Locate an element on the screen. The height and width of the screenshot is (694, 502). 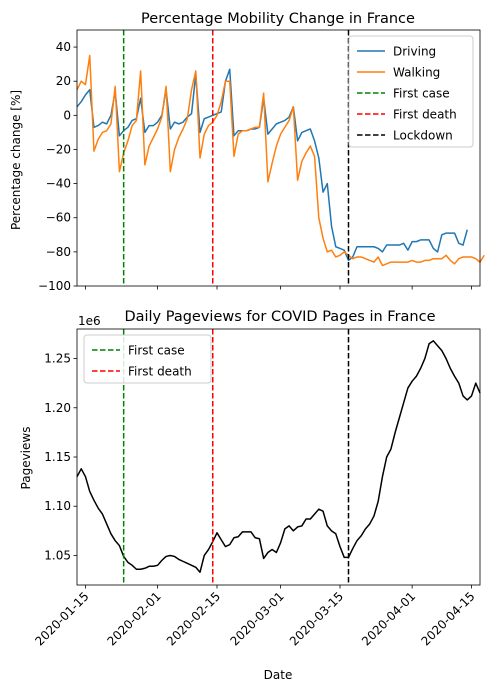
legend-label-driving: Driving is located at coordinates (414, 52).